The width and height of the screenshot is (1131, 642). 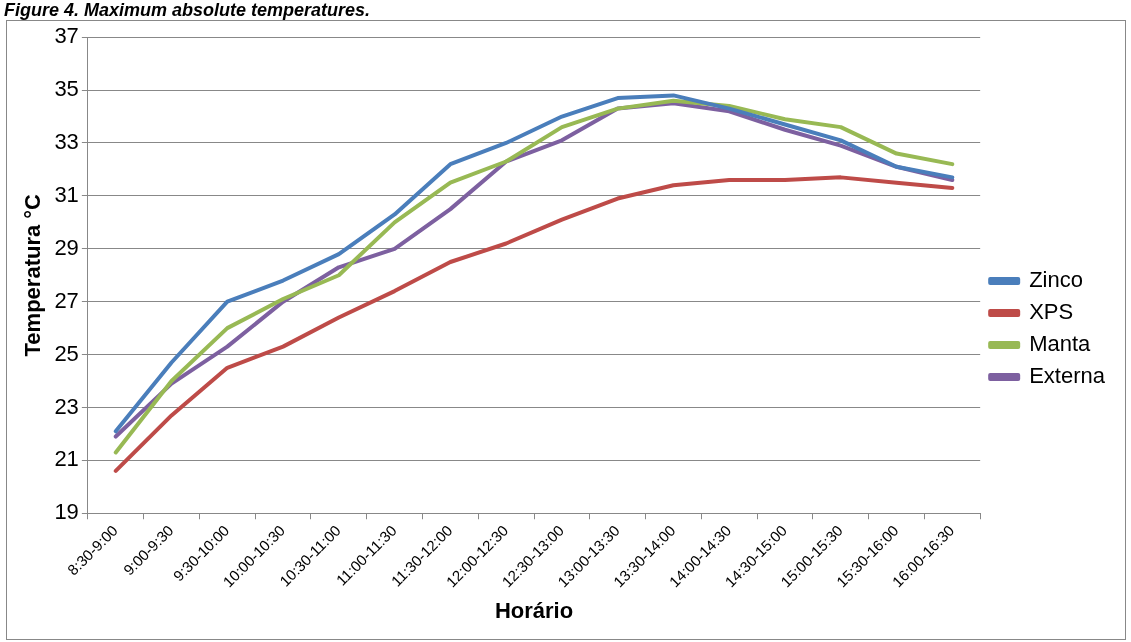 What do you see at coordinates (1067, 376) in the screenshot?
I see `legend-label: Externa` at bounding box center [1067, 376].